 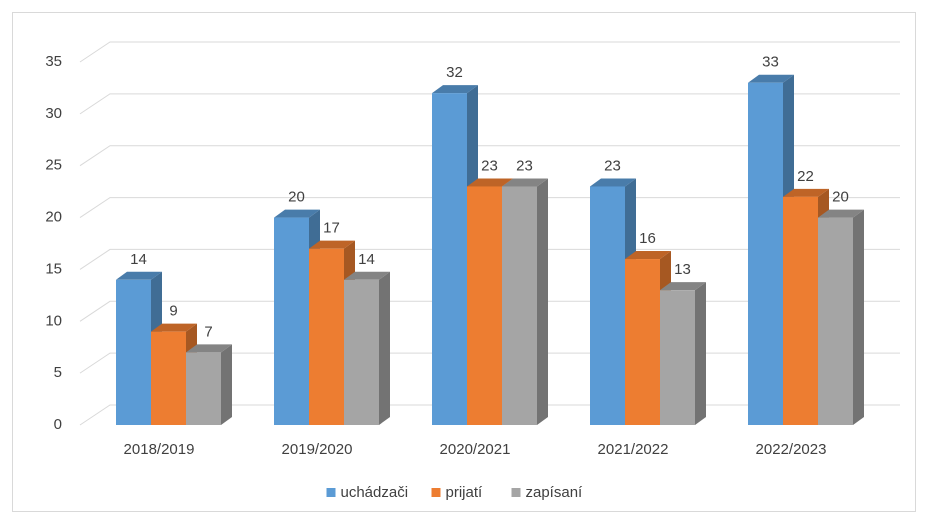 I want to click on data-label: 33, so click(x=770, y=62).